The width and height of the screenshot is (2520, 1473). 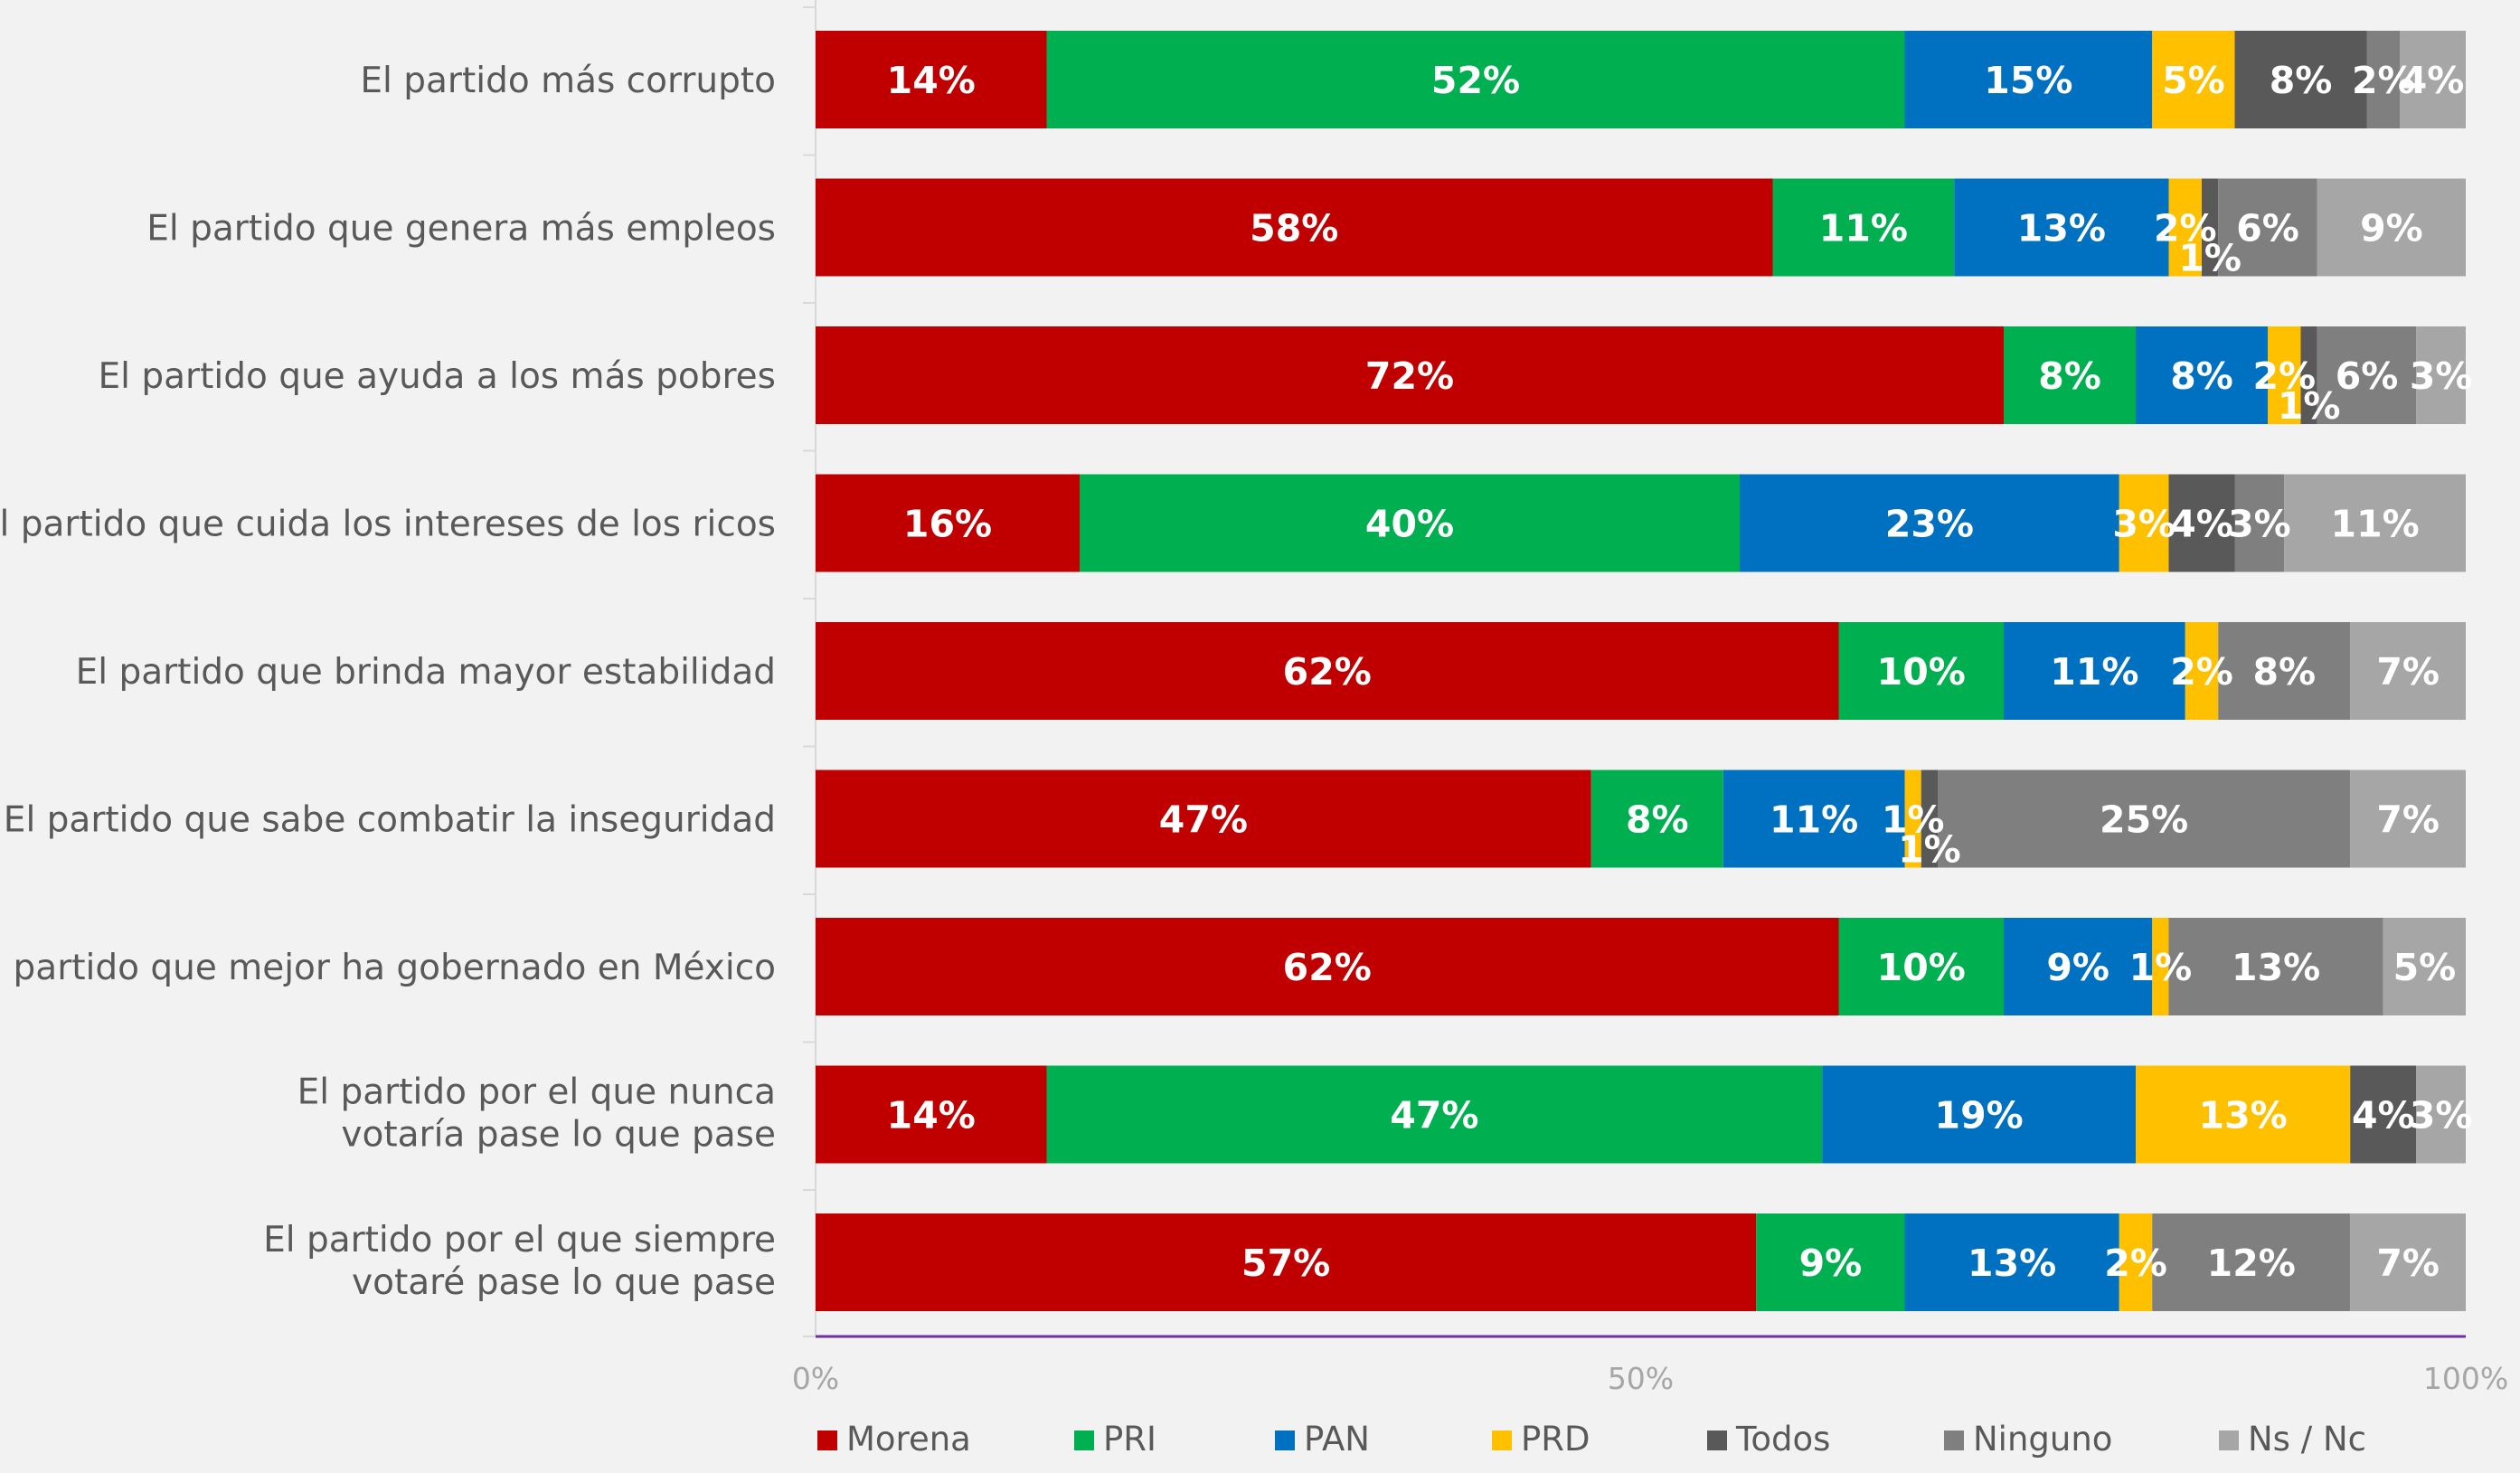 I want to click on data-label: 6%, so click(x=2367, y=376).